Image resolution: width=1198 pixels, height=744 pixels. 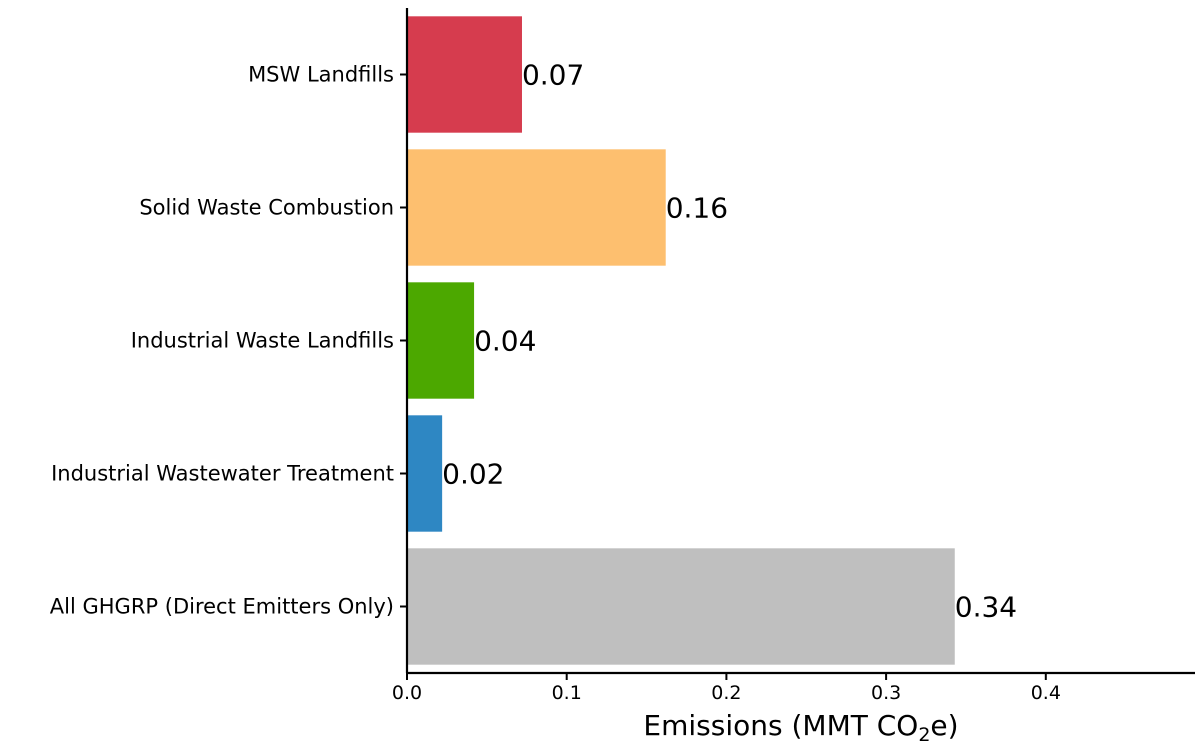 What do you see at coordinates (697, 208) in the screenshot?
I see `data-label-solid-waste-combustion: 0.16` at bounding box center [697, 208].